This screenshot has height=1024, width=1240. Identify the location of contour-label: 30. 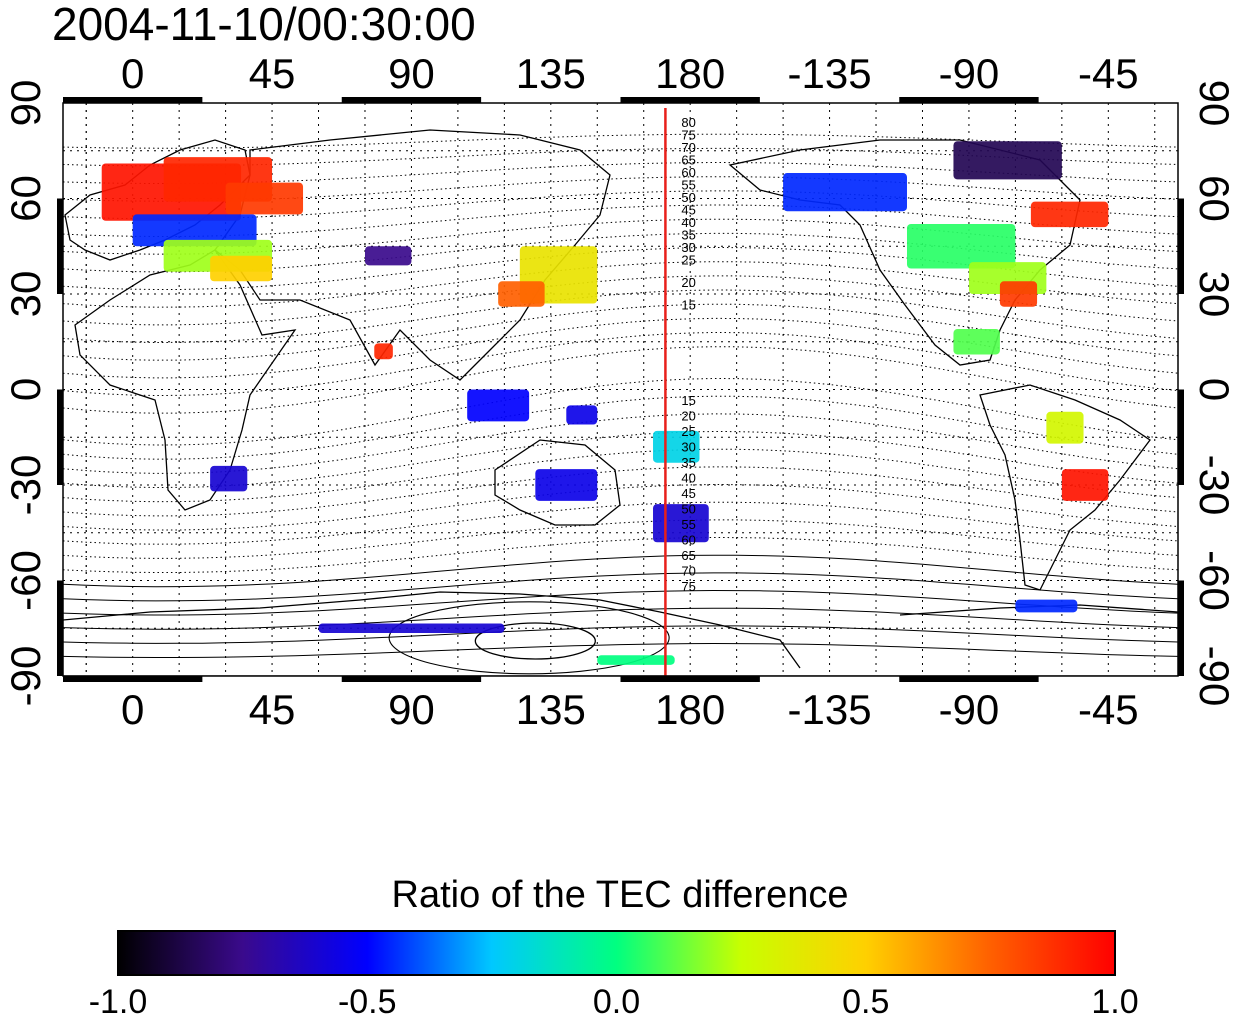
(688, 247).